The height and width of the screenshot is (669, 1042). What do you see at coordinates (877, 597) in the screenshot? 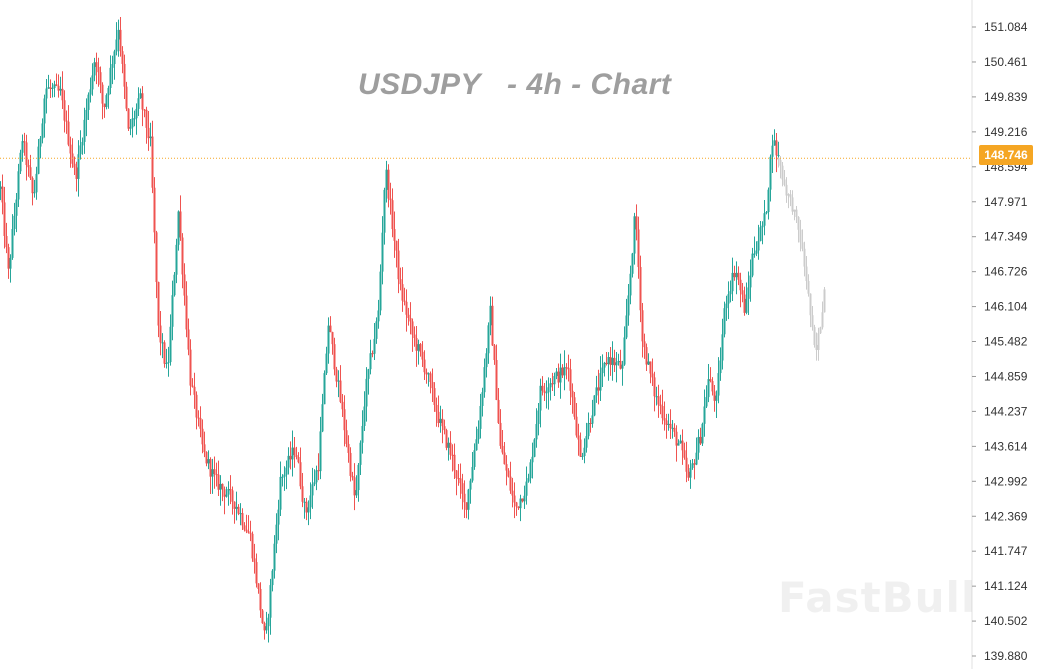
I see `watermark-logo: FastBull` at bounding box center [877, 597].